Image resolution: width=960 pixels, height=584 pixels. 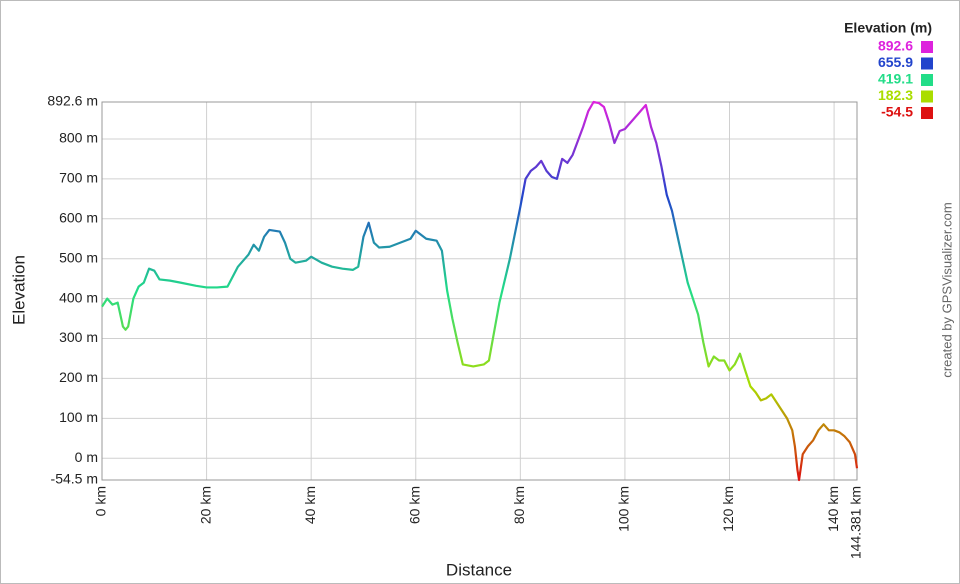 I want to click on x-tick-label: 120 km, so click(x=728, y=509).